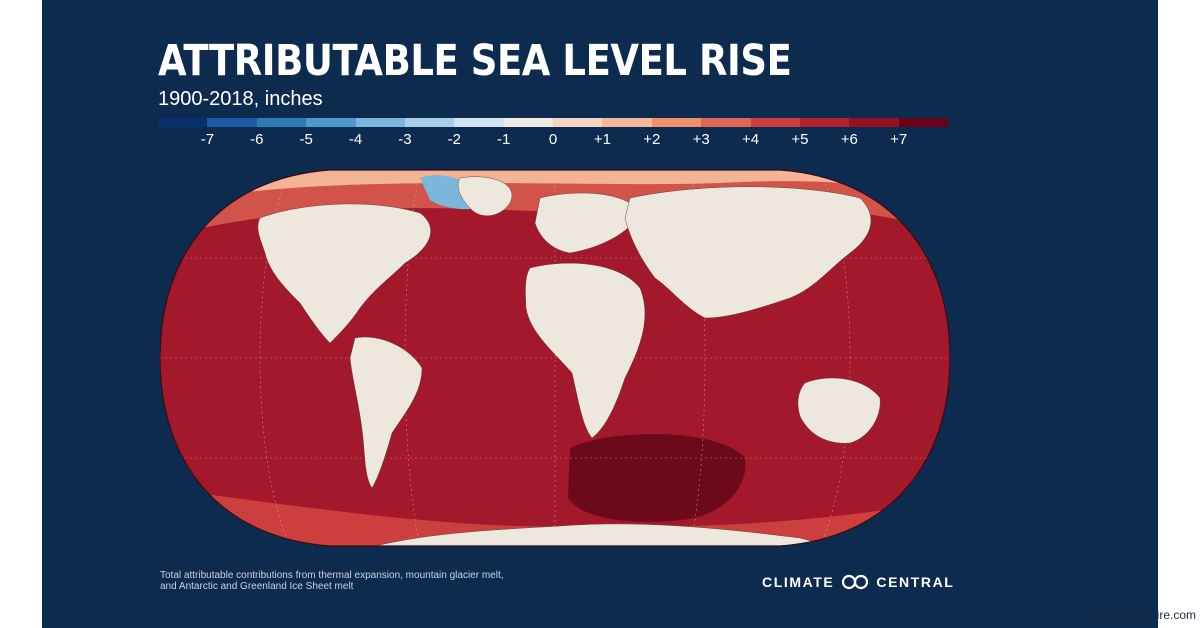 The image size is (1200, 628). Describe the element at coordinates (750, 139) in the screenshot. I see `scale-tick-label: +4` at that location.